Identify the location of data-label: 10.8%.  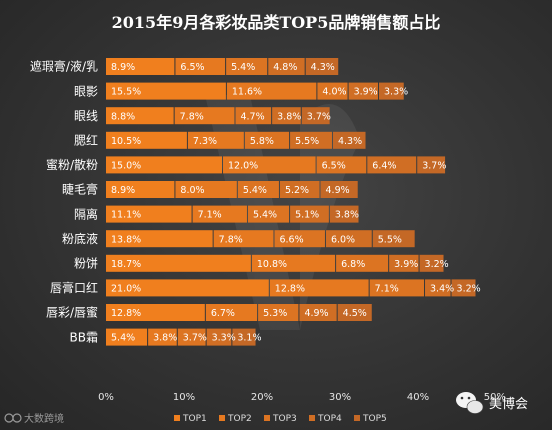
(272, 264).